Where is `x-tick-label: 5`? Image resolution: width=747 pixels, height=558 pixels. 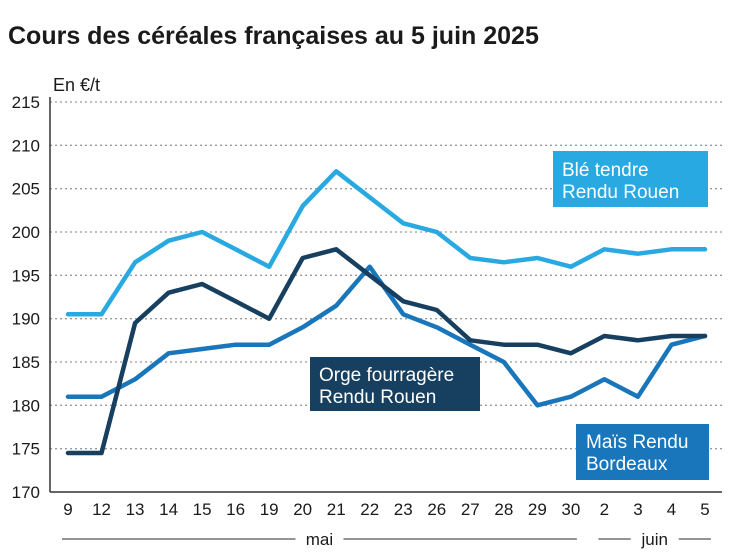
x-tick-label: 5 is located at coordinates (704, 509).